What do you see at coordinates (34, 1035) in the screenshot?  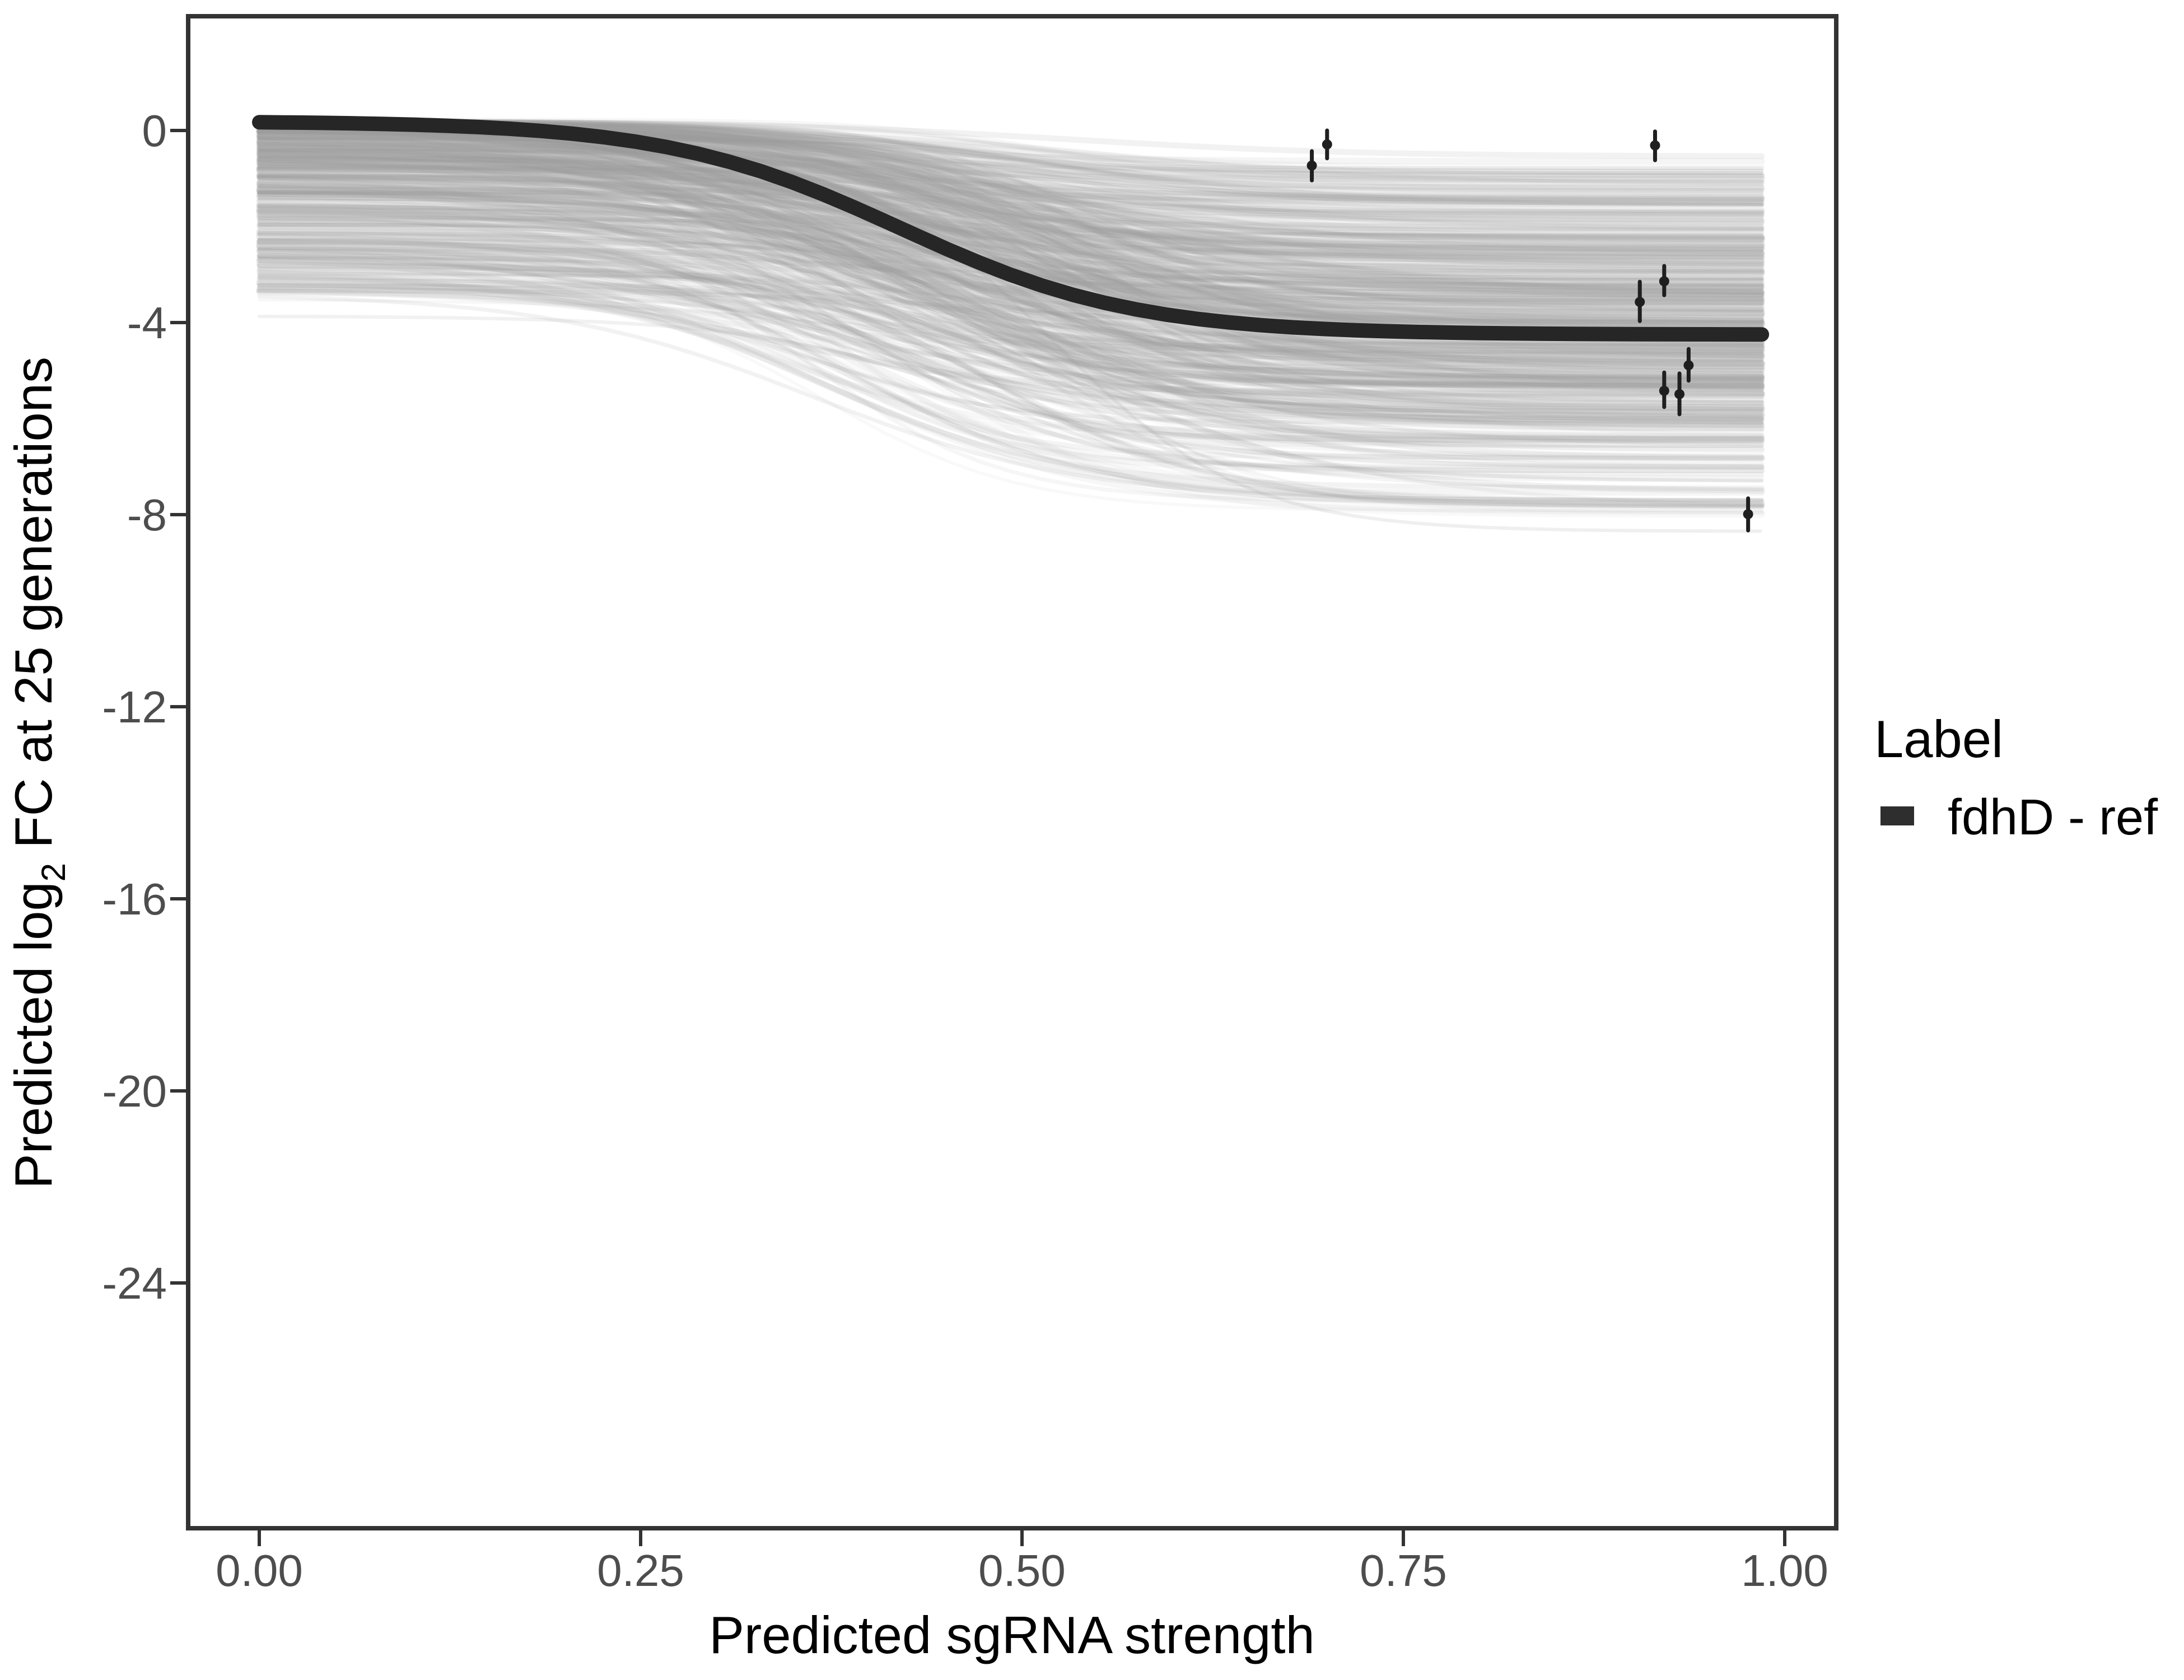 I see `y-axis-title-prefix: Predicted log` at bounding box center [34, 1035].